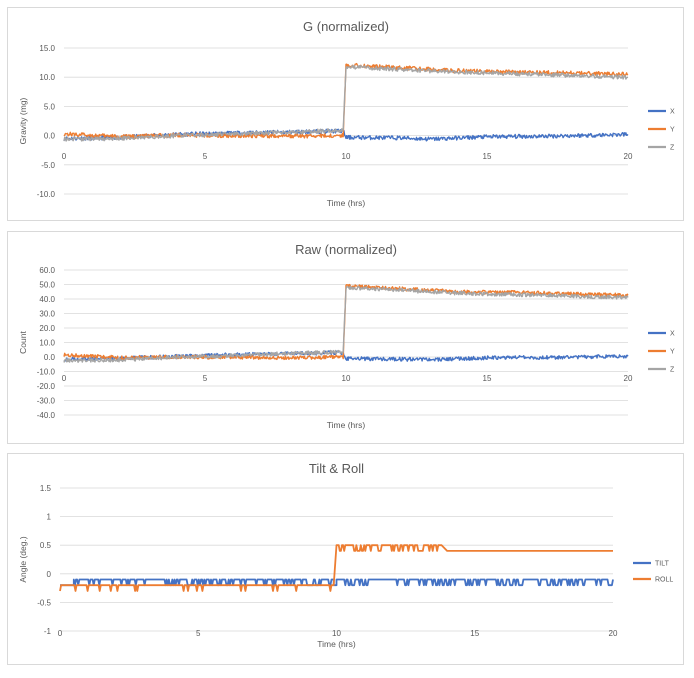 The height and width of the screenshot is (678, 694). I want to click on y-axis-label: Angle (deg.), so click(23, 559).